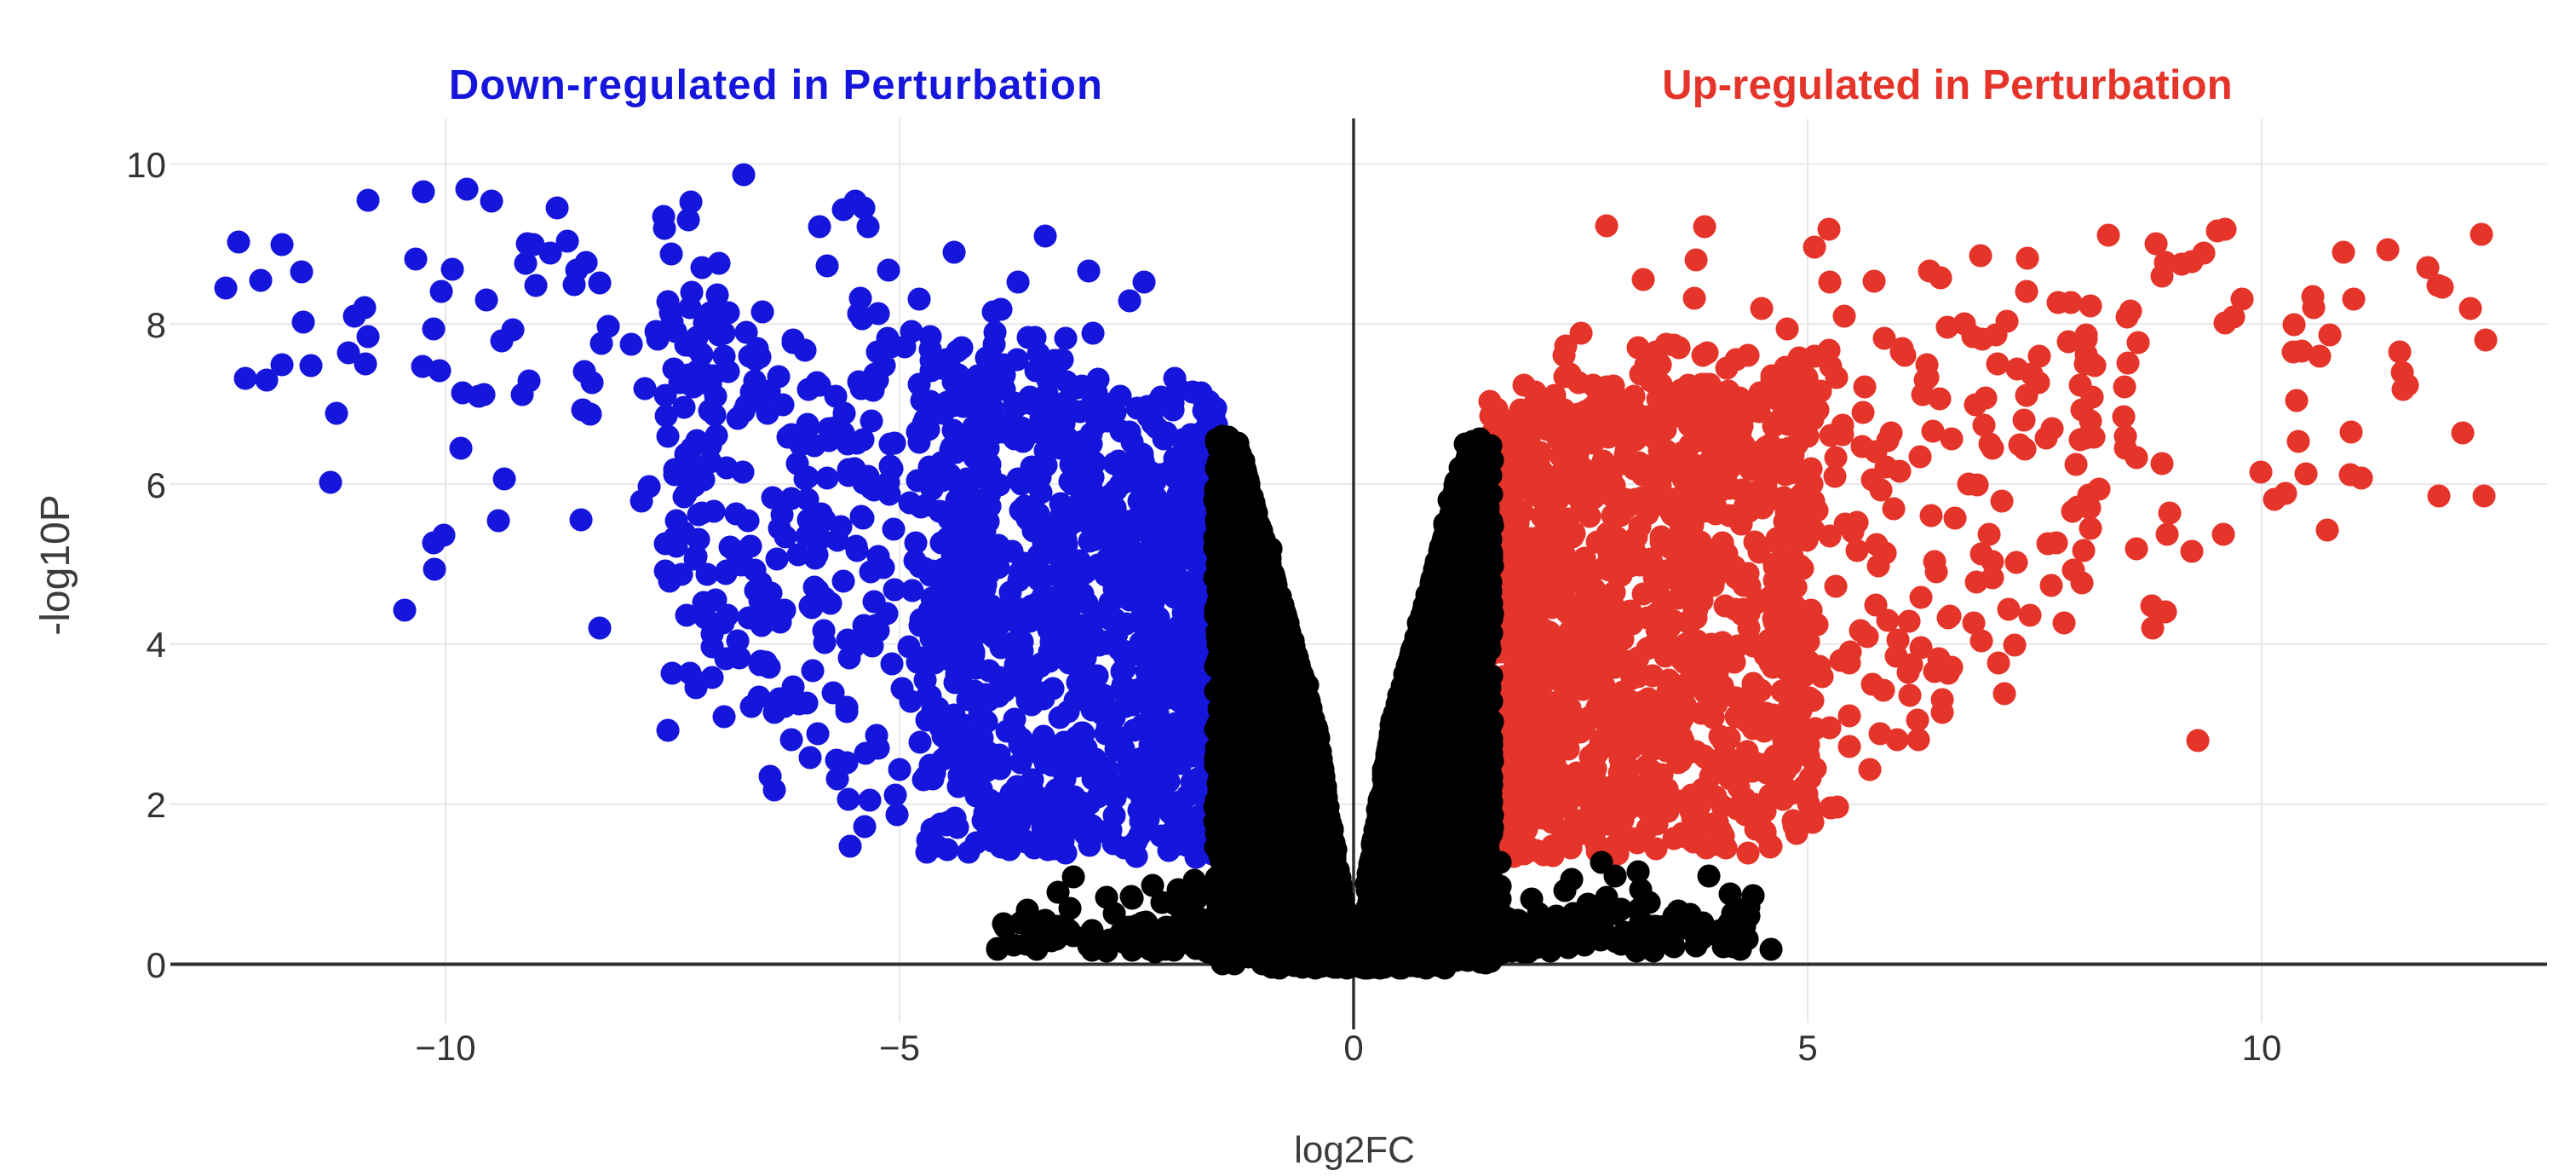 The image size is (2576, 1176). I want to click on svg-text: 2, so click(157, 805).